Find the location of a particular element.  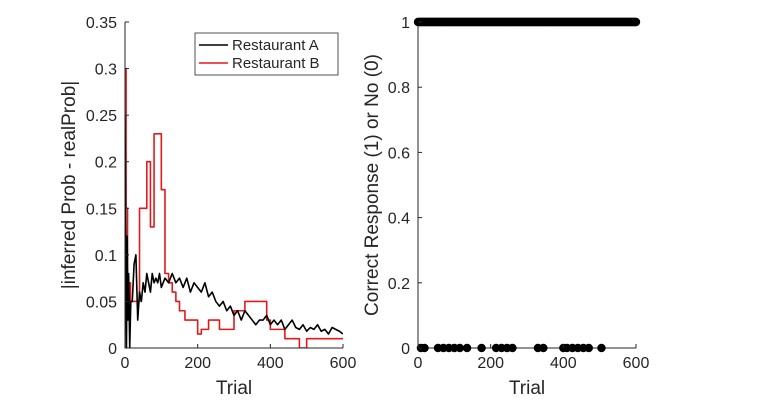

left-x-tick-label: 200 is located at coordinates (197, 363).